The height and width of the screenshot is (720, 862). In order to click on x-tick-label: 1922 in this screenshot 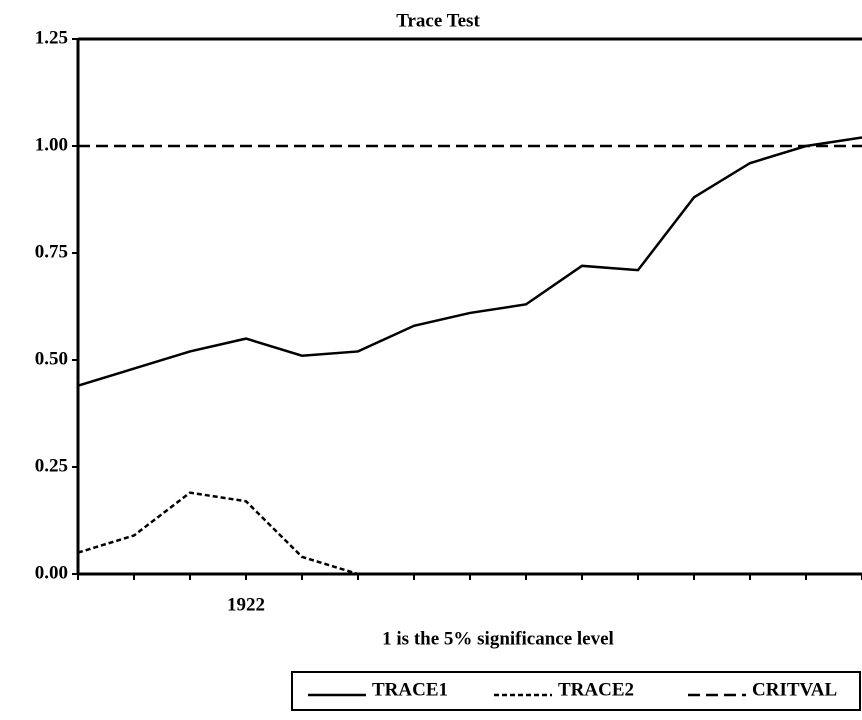, I will do `click(246, 604)`.